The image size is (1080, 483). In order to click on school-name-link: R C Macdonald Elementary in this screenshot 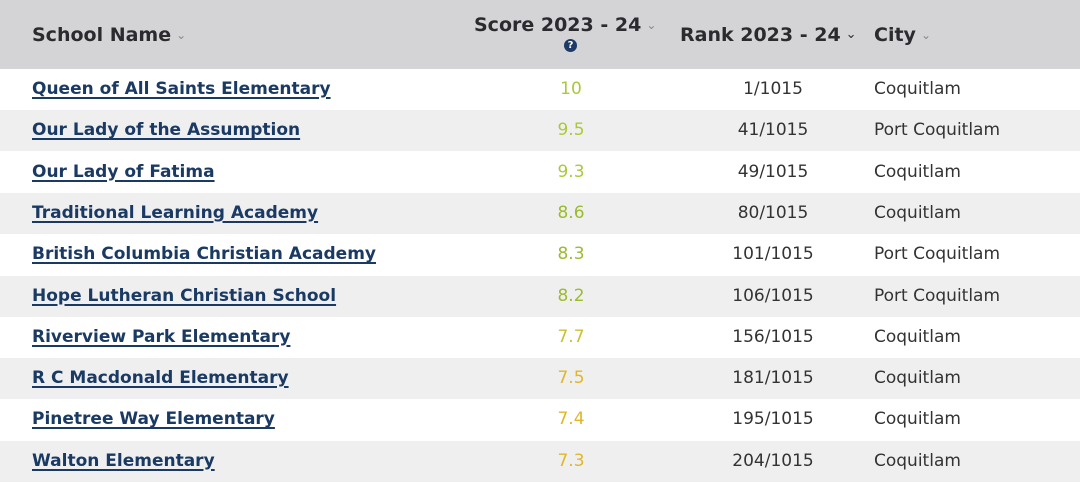, I will do `click(160, 378)`.